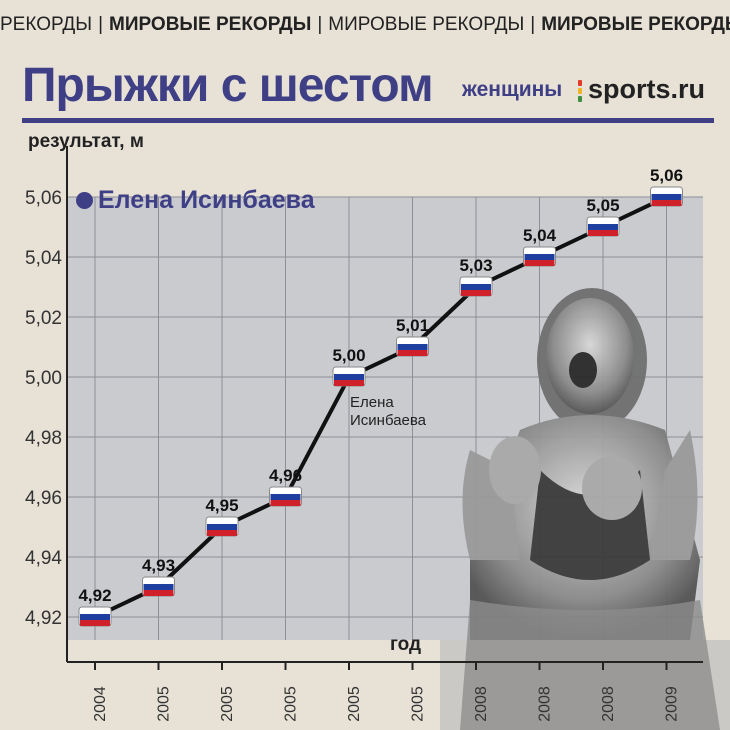 The image size is (730, 730). I want to click on y-tick-label: 5,04, so click(43, 258).